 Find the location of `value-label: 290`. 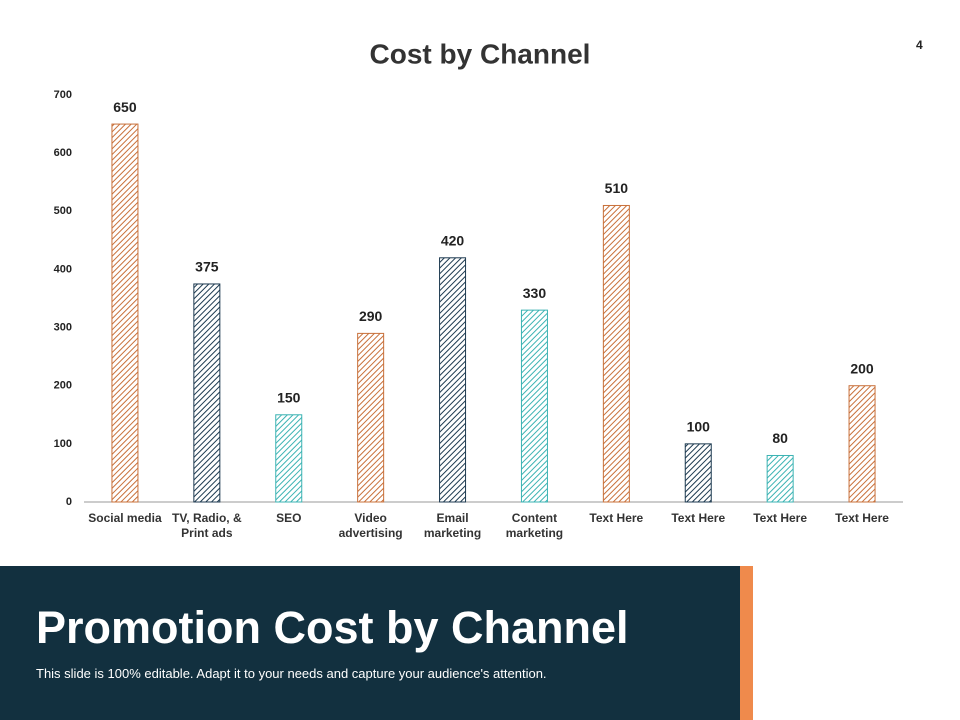

value-label: 290 is located at coordinates (371, 316).